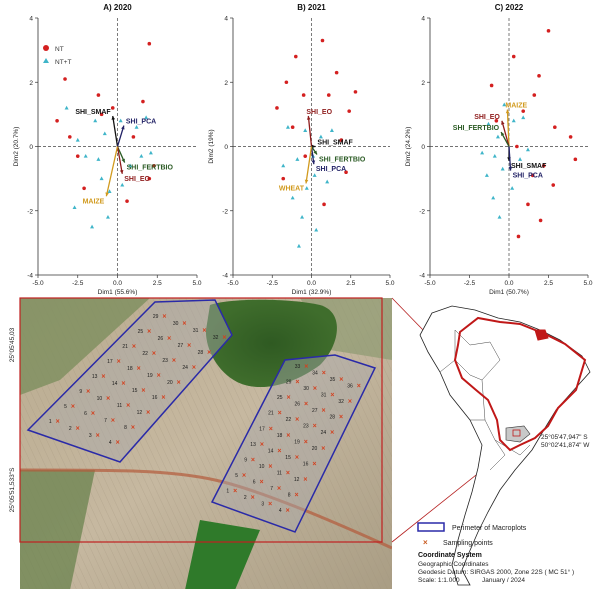 The width and height of the screenshot is (600, 589). I want to click on sampling-point-number: 14, so click(271, 451).